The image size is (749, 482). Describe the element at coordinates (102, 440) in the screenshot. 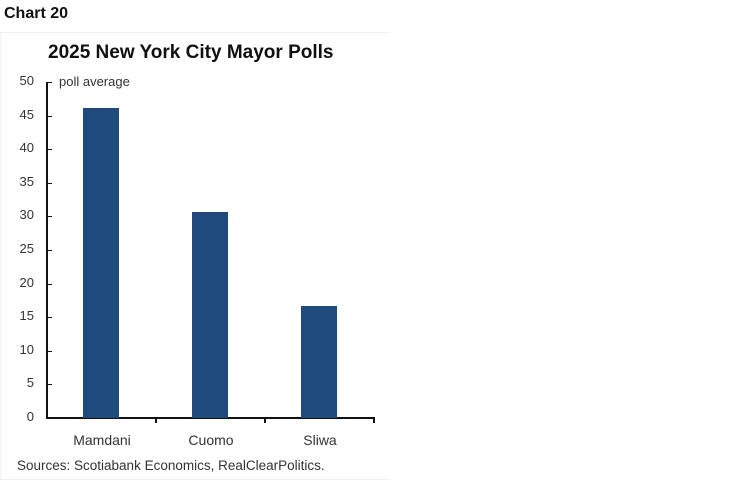

I see `x-category-label: Mamdani` at that location.